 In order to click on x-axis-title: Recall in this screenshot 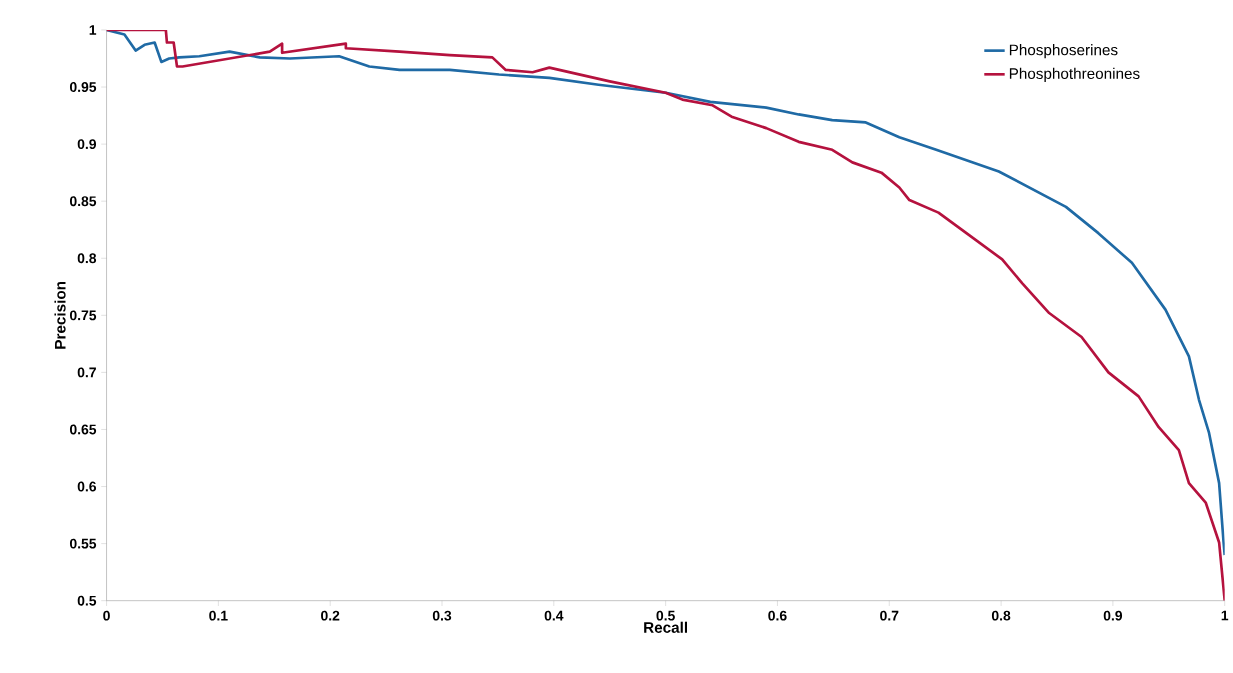, I will do `click(666, 627)`.